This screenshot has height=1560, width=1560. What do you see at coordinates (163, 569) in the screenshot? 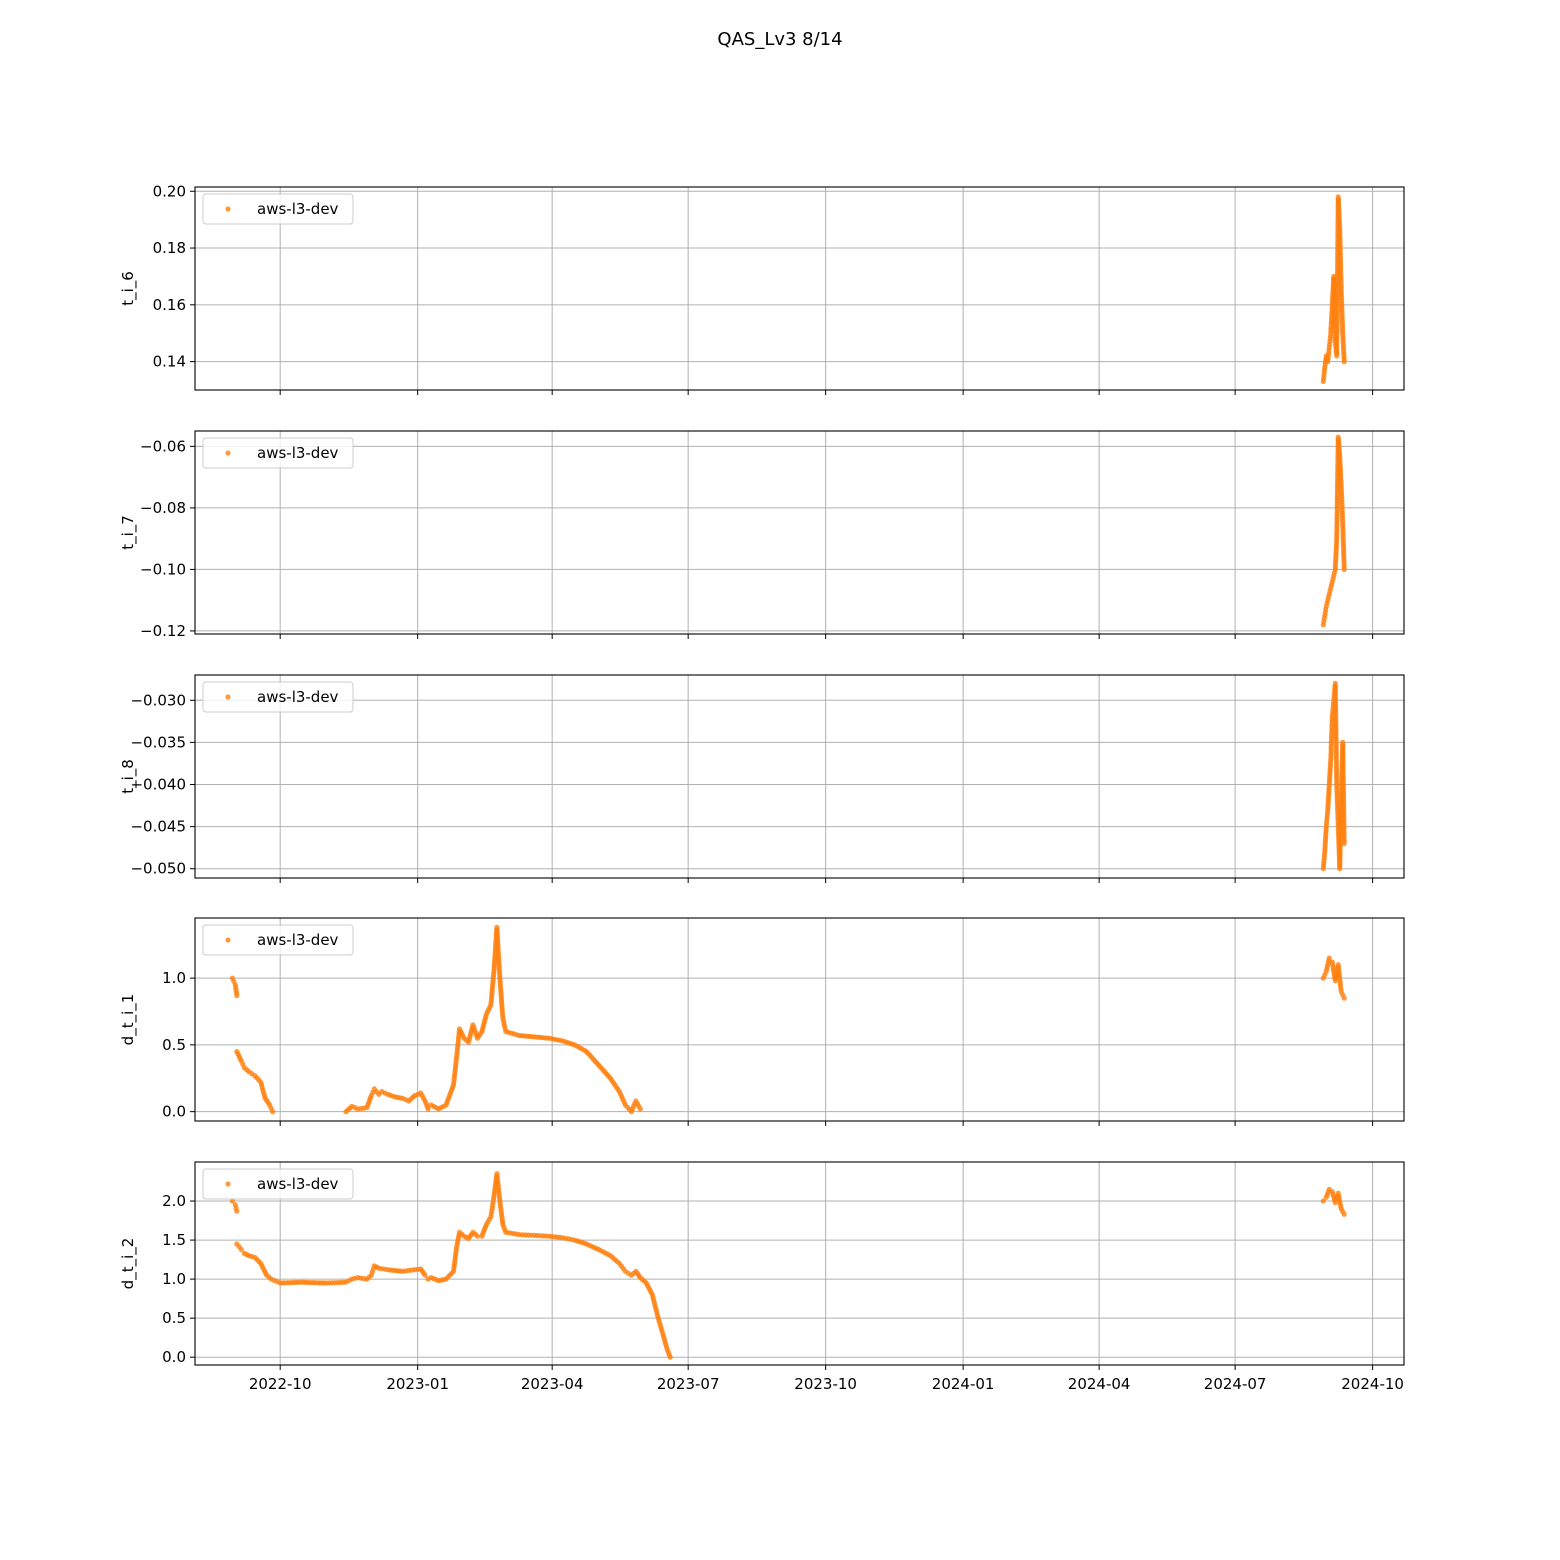
I see `y-tick-label: −0.10` at bounding box center [163, 569].